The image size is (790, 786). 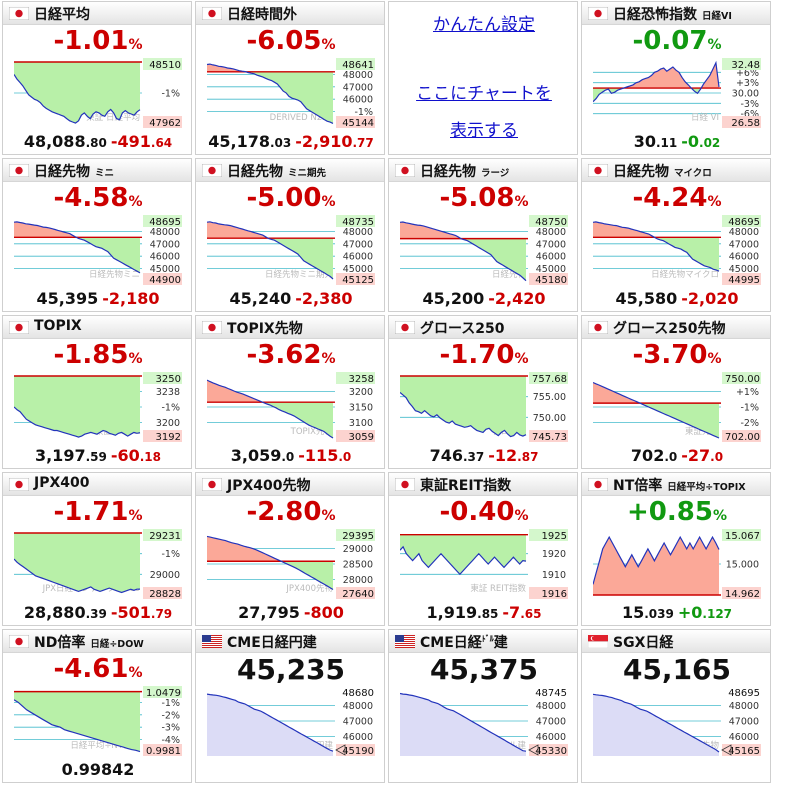 I want to click on price-change: -115.0, so click(x=324, y=455).